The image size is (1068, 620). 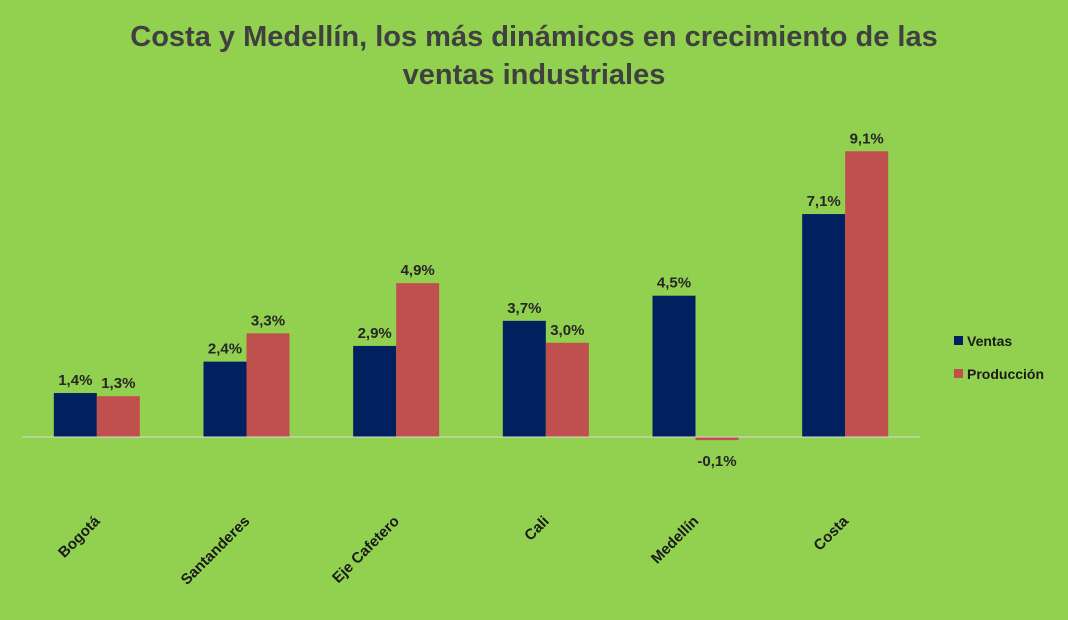 What do you see at coordinates (824, 325) in the screenshot?
I see `bar-ventas-costa` at bounding box center [824, 325].